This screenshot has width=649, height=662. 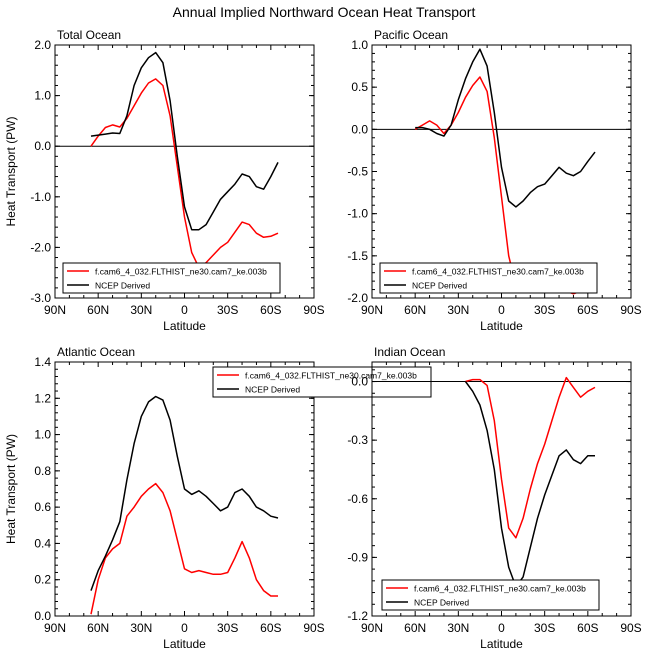 What do you see at coordinates (40, 298) in the screenshot?
I see `y-tick-label: -3.0` at bounding box center [40, 298].